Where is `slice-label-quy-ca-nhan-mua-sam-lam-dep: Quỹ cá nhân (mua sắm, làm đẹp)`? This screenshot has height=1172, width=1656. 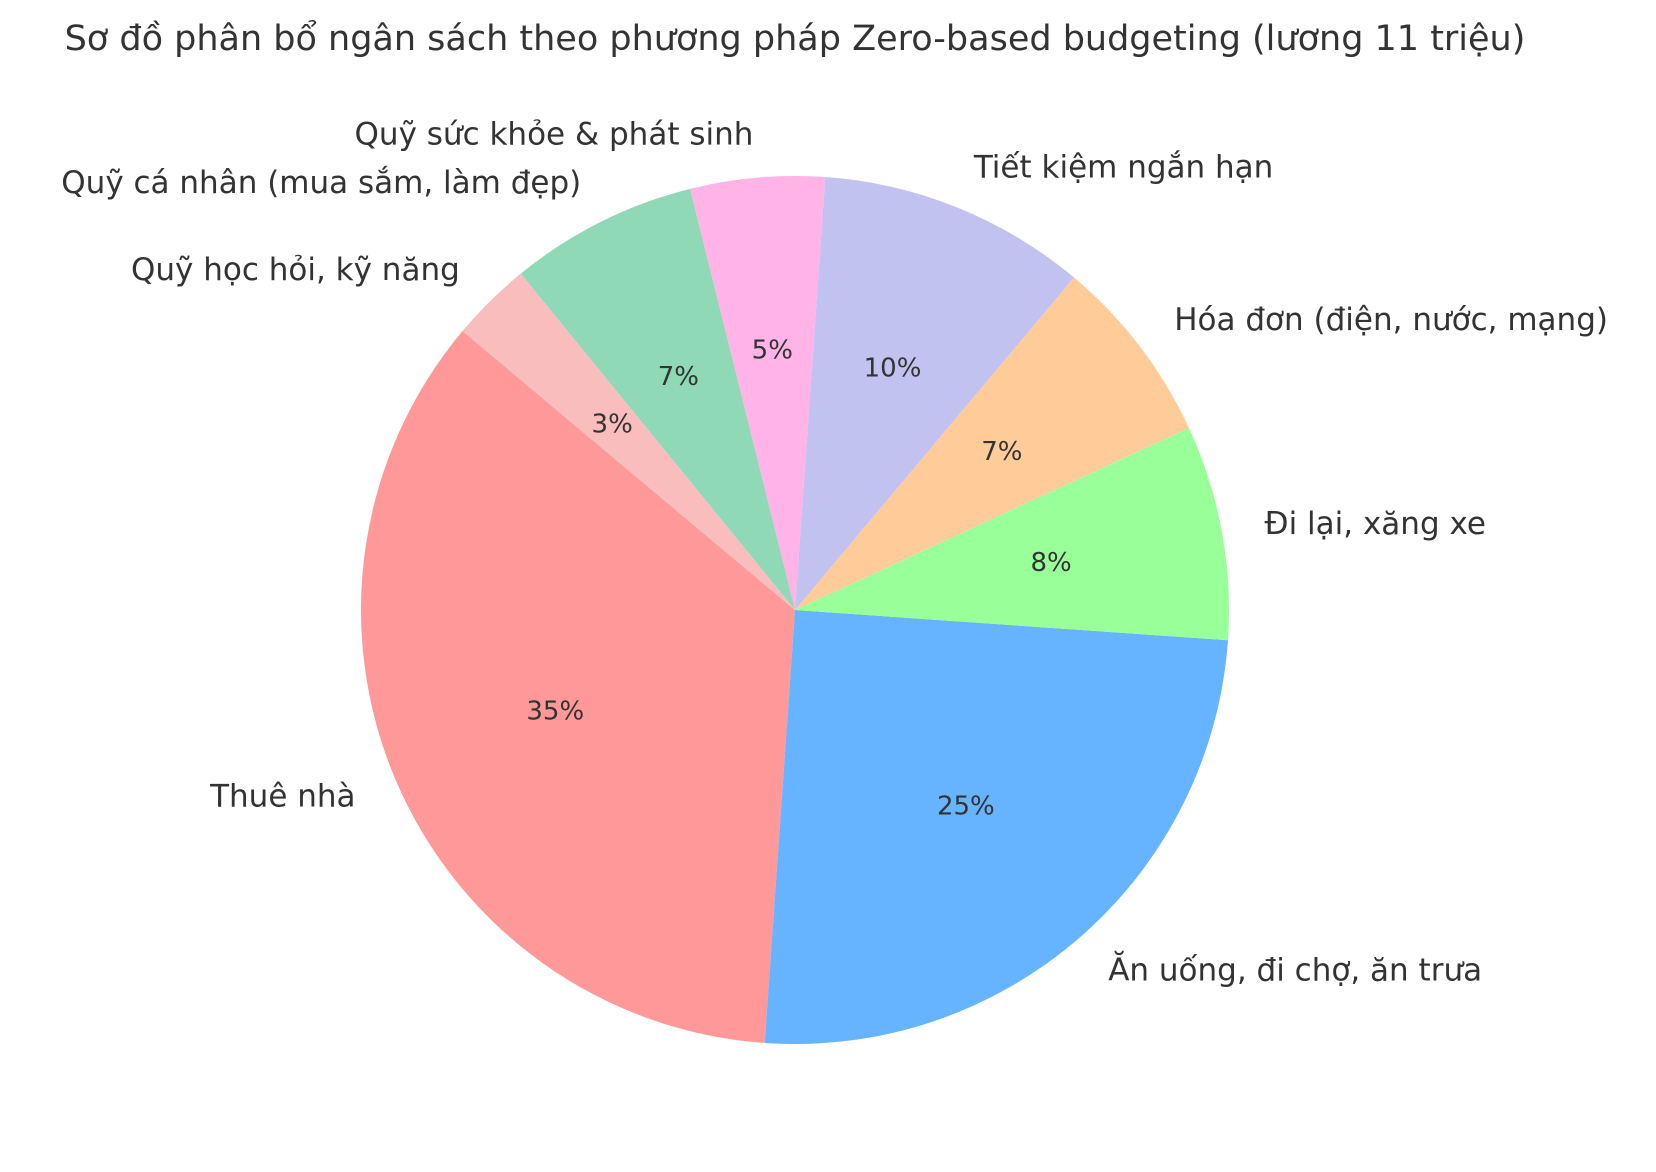
slice-label-quy-ca-nhan-mua-sam-lam-dep: Quỹ cá nhân (mua sắm, làm đẹp) is located at coordinates (321, 183).